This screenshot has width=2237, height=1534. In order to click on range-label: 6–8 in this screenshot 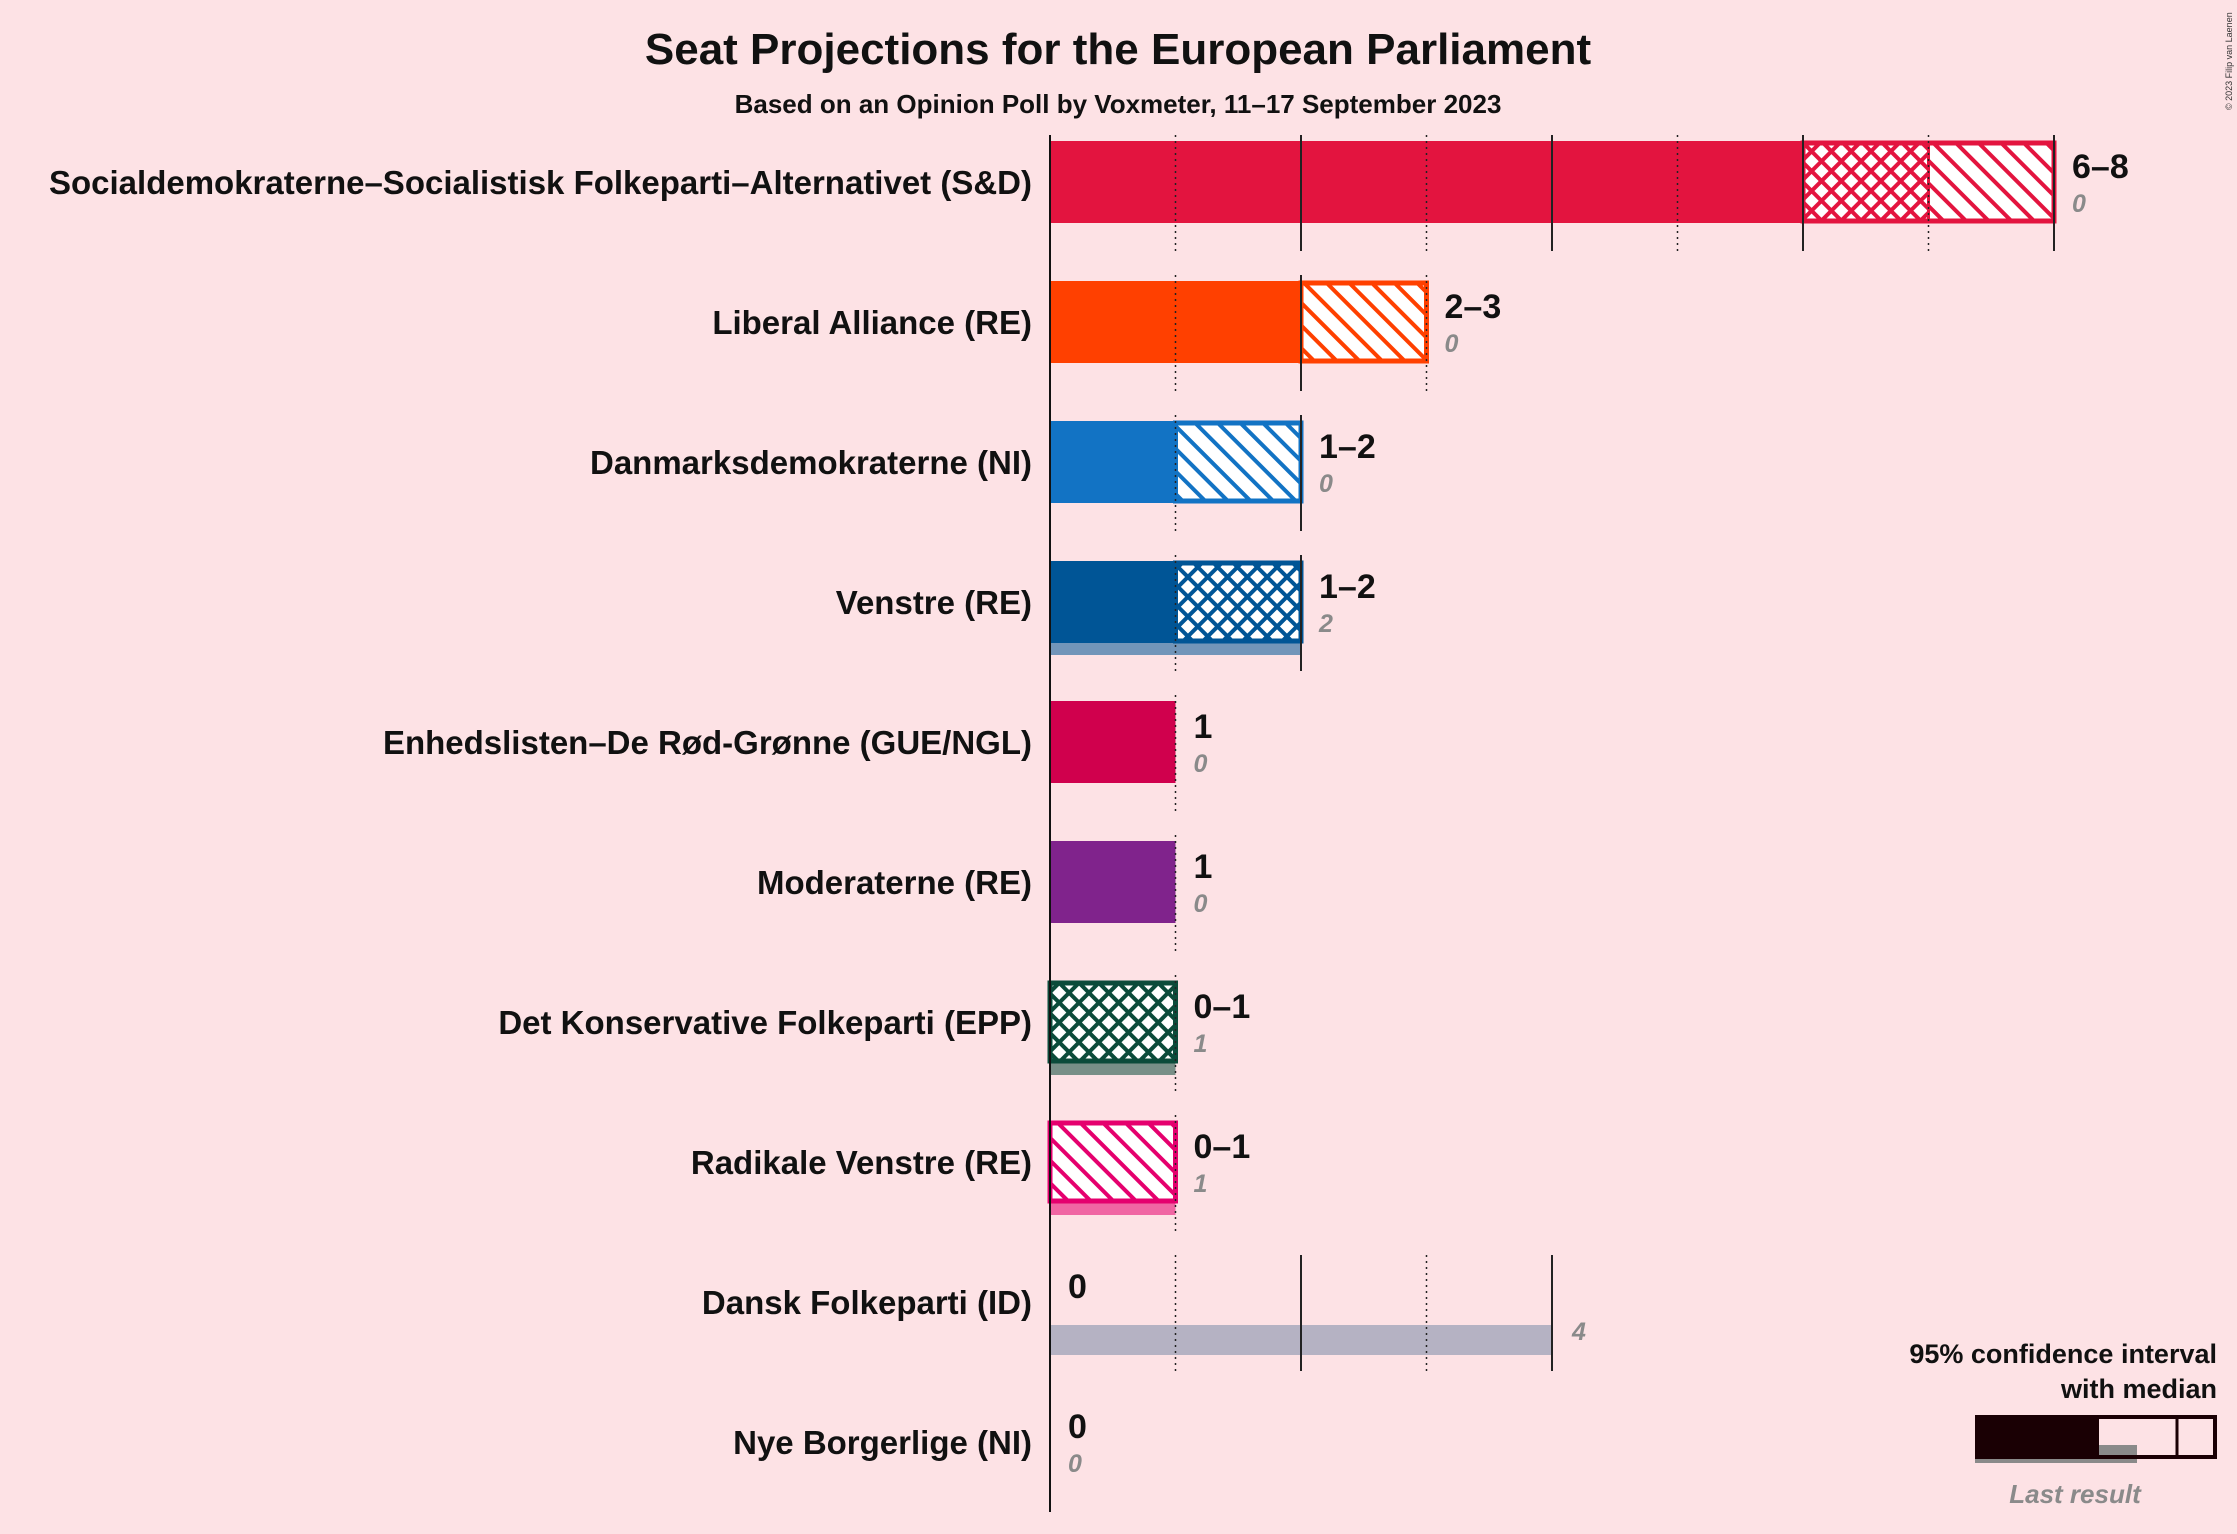, I will do `click(2100, 167)`.